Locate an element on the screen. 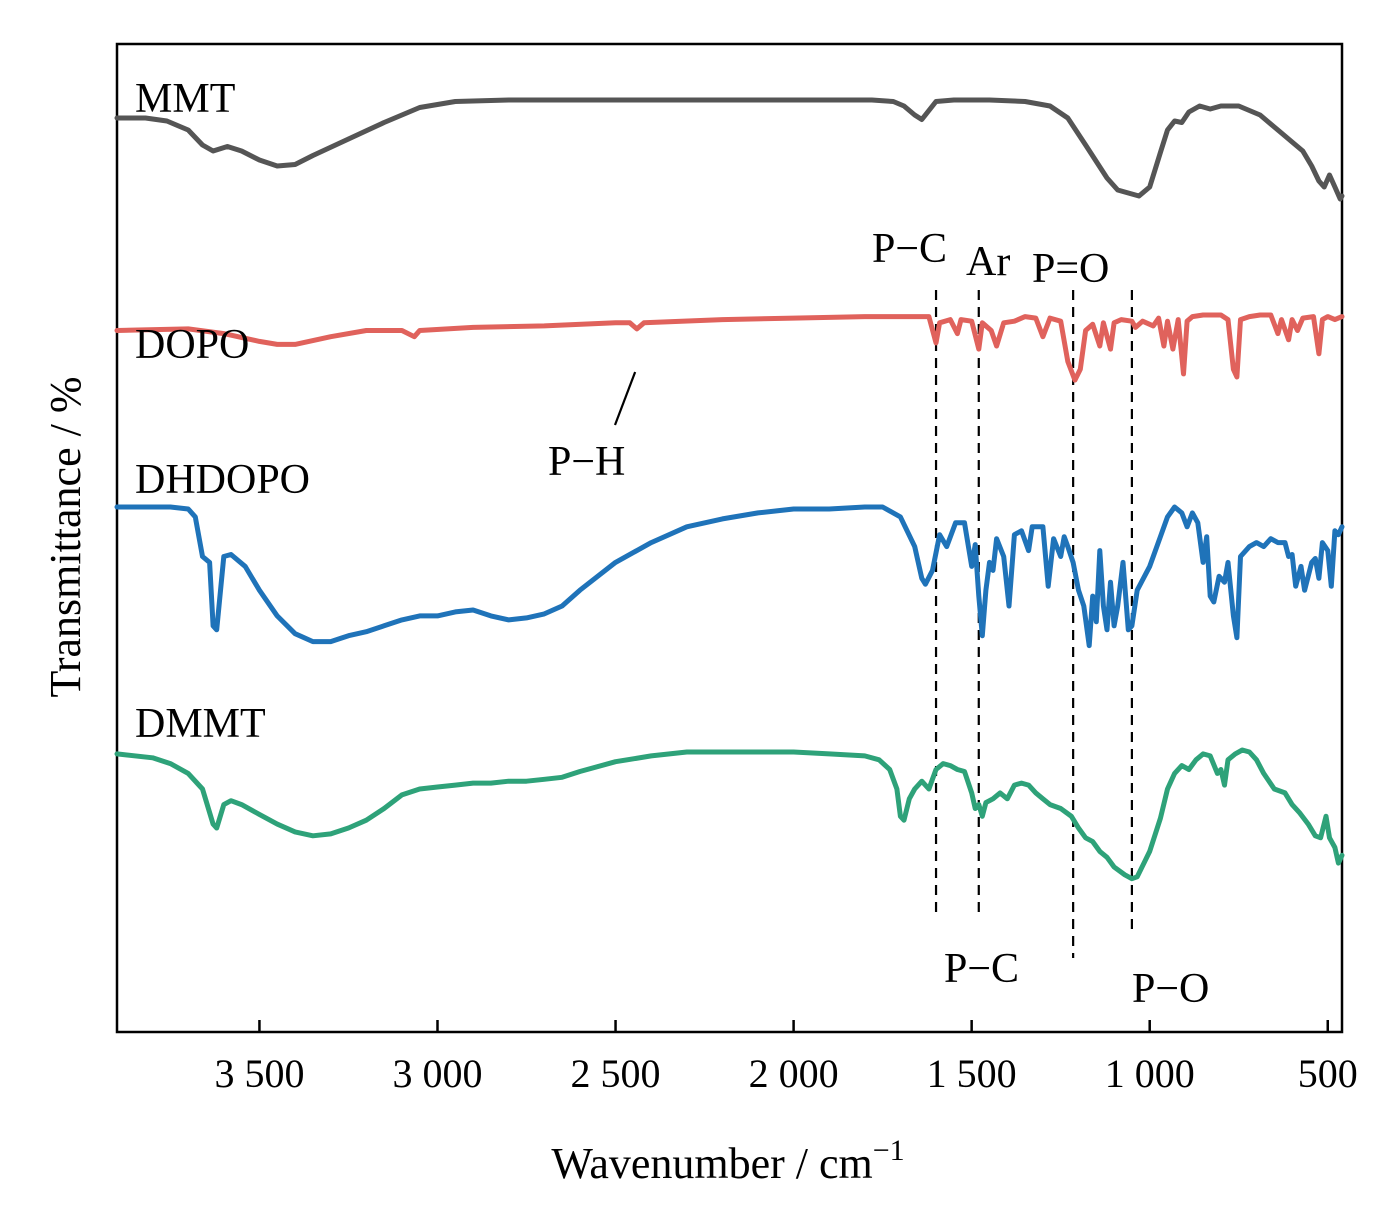  annotation-pointer is located at coordinates (625, 398).